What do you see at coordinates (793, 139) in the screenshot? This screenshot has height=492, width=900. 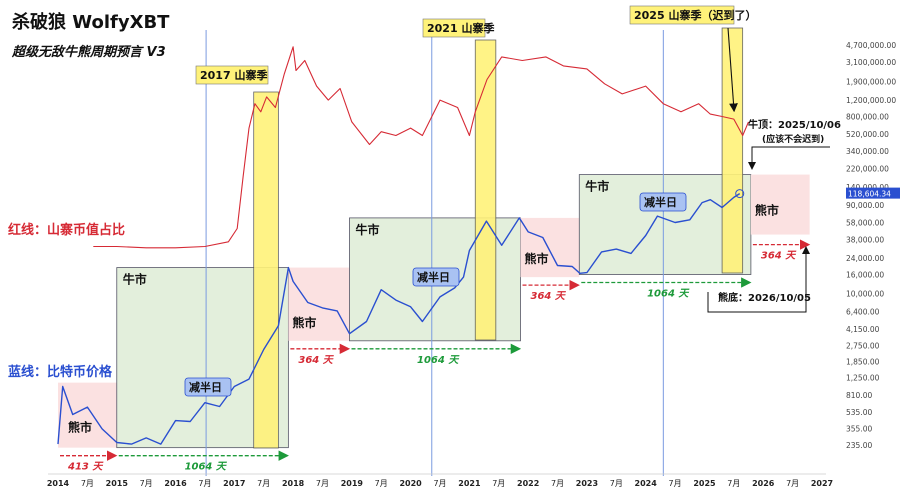 I see `top-annotation-note: (应该不会迟到)` at bounding box center [793, 139].